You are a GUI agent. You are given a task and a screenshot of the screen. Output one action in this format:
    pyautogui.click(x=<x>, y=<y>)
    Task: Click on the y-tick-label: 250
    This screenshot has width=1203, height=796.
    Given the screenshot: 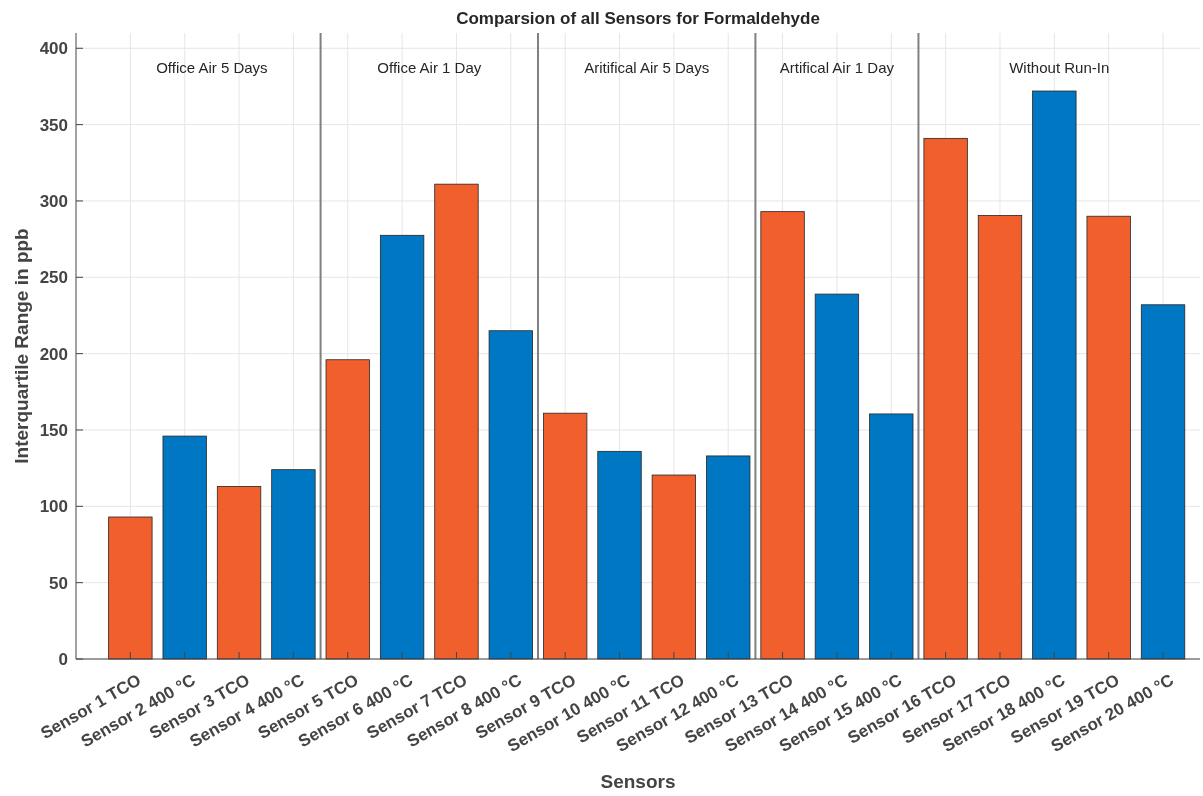 What is the action you would take?
    pyautogui.click(x=53, y=278)
    